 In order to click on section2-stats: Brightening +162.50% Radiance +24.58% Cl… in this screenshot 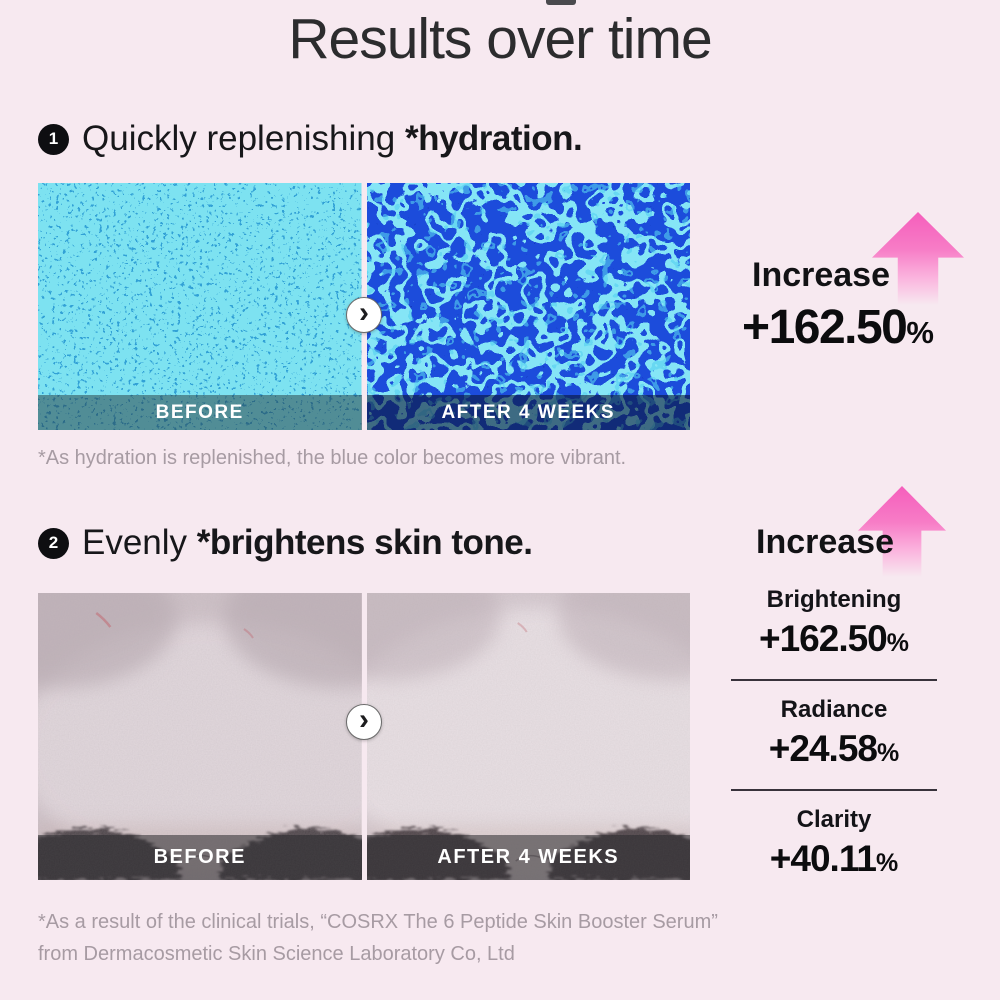, I will do `click(834, 735)`.